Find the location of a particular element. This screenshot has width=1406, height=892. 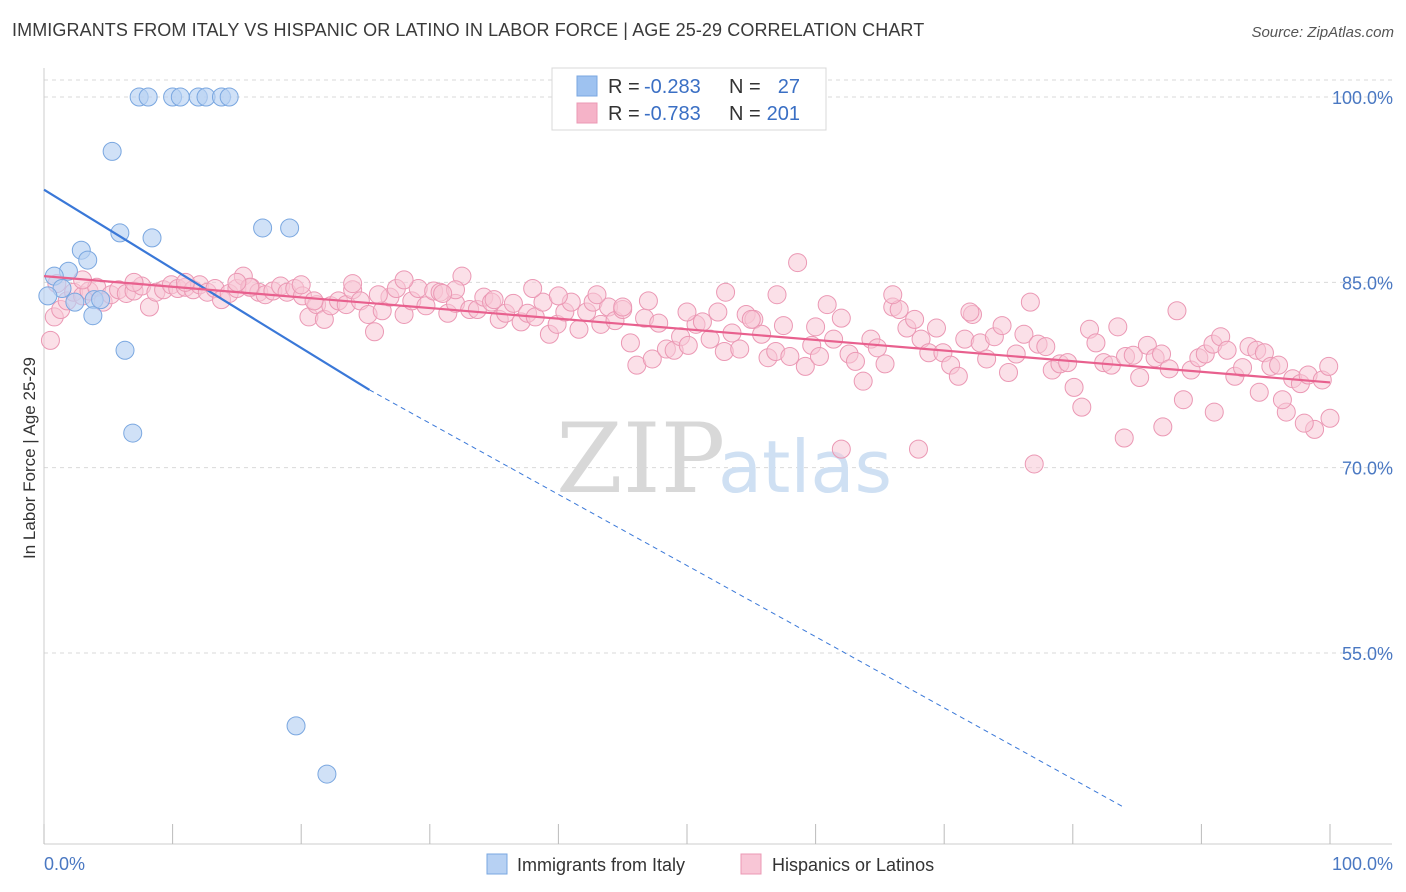

y-tick-label: 70.0% is located at coordinates (1367, 469).